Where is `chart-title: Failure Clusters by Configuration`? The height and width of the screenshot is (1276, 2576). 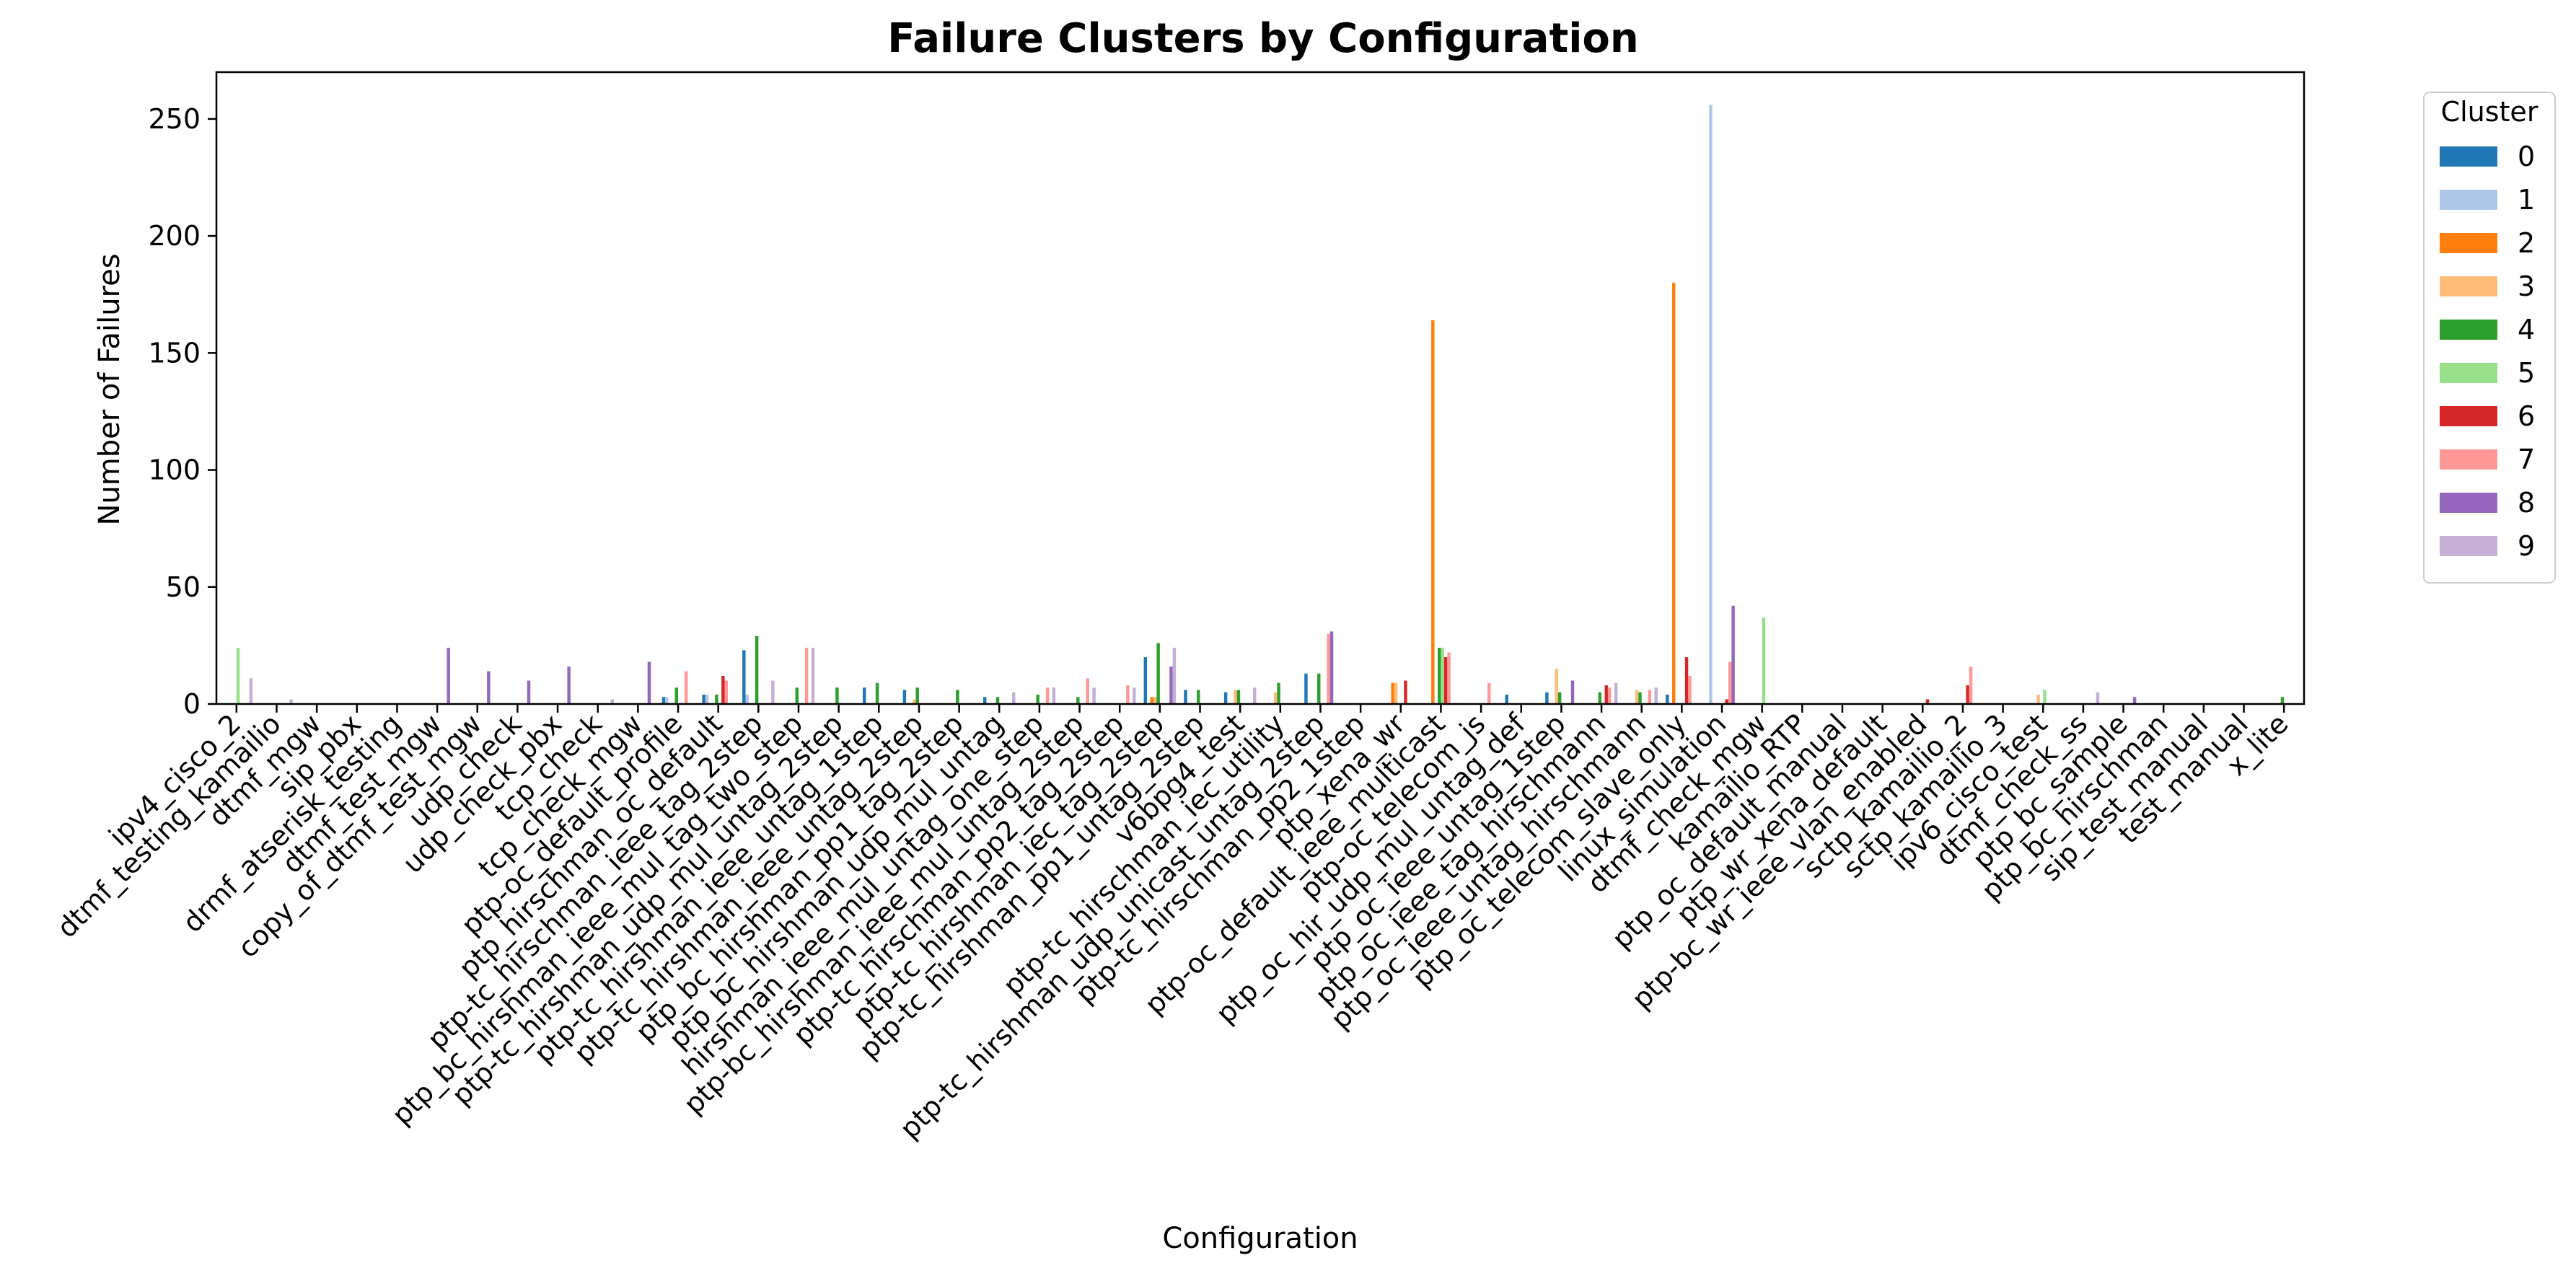
chart-title: Failure Clusters by Configuration is located at coordinates (1263, 39).